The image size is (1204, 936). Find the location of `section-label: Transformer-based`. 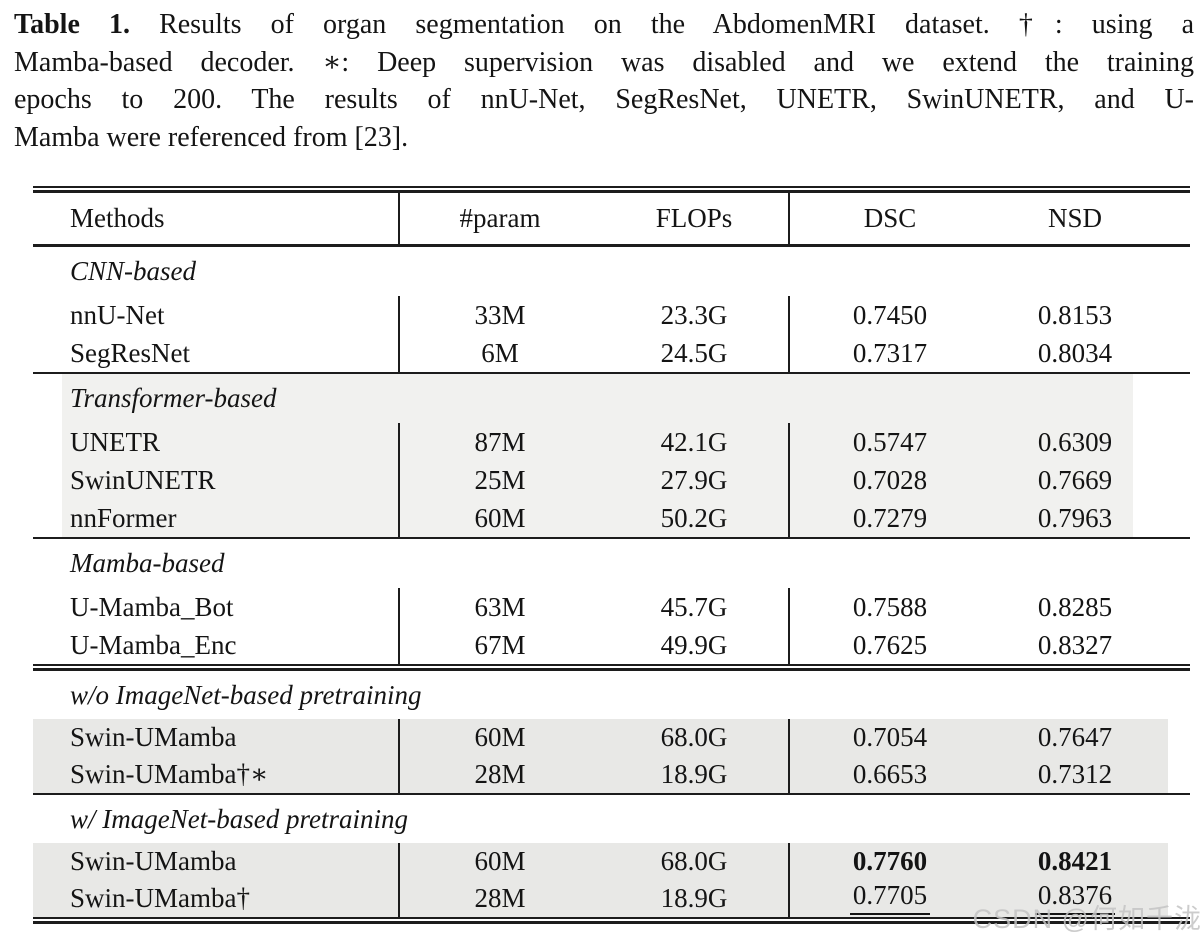

section-label: Transformer-based is located at coordinates (173, 398).